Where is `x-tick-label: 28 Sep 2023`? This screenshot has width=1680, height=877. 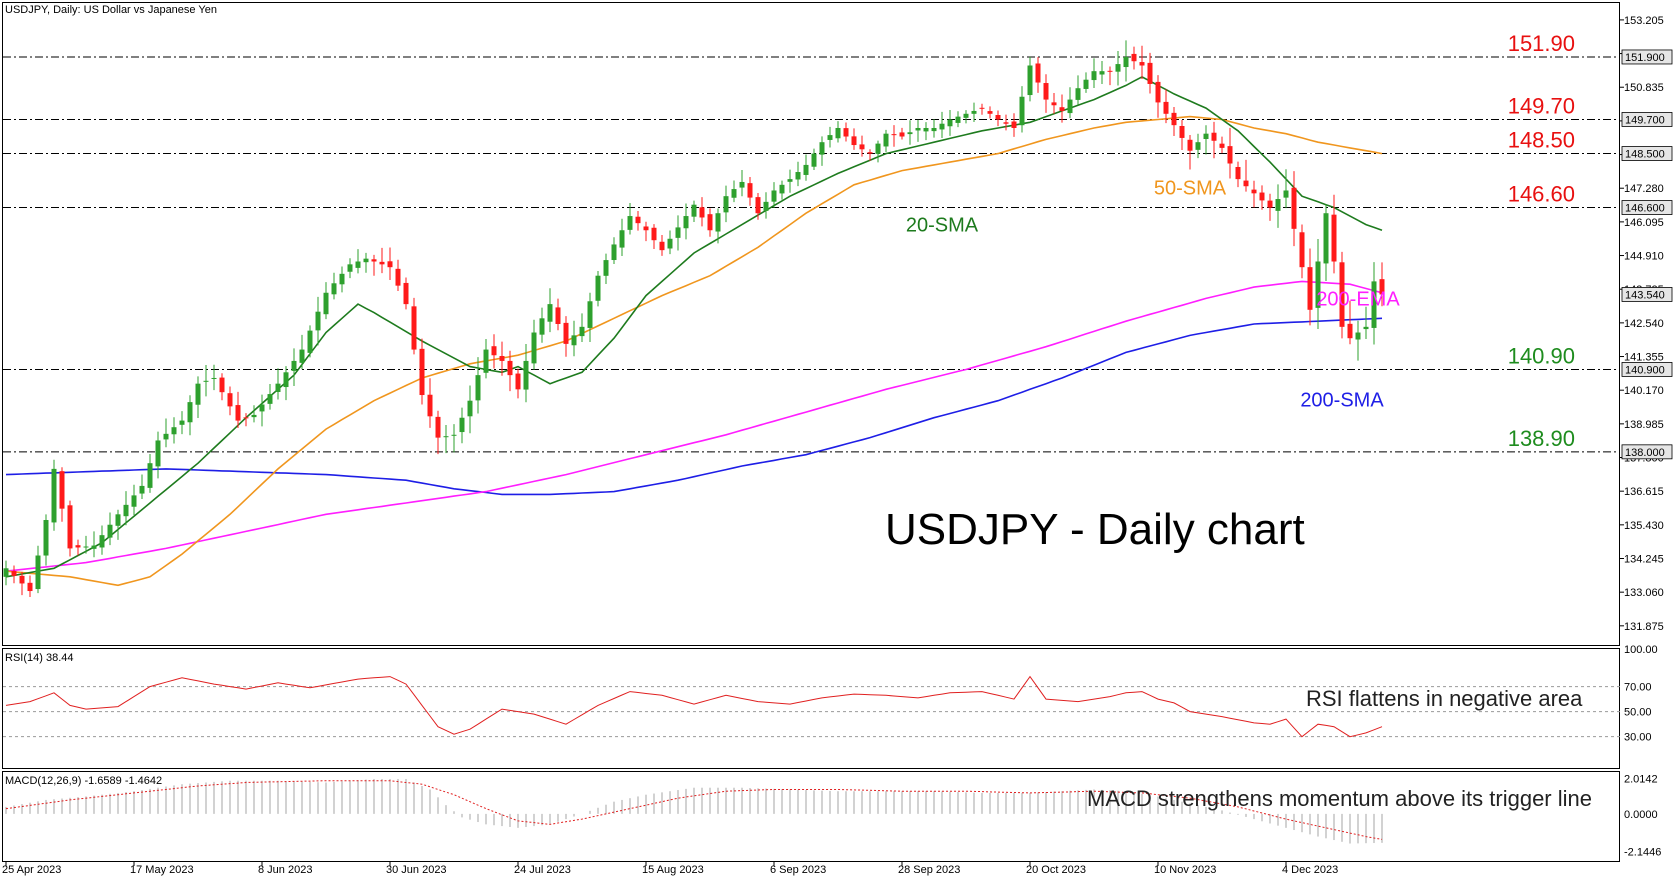
x-tick-label: 28 Sep 2023 is located at coordinates (929, 870).